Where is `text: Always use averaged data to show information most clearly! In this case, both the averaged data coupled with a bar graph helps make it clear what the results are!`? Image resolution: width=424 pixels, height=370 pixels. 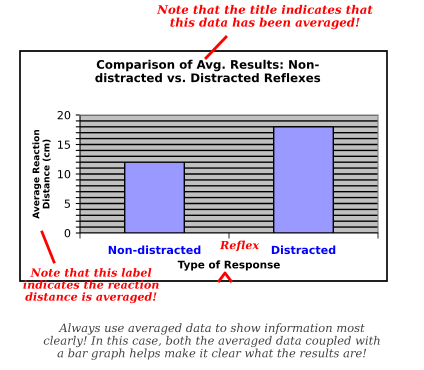 text: Always use averaged data to show information most clearly! In this case, both the averaged data coupled with a bar graph helps make it clear what the results are! is located at coordinates (212, 341).